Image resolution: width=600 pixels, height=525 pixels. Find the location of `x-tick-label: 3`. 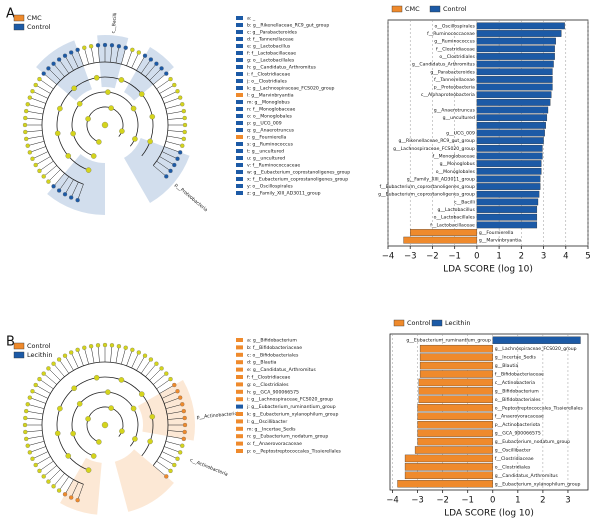

x-tick-label: 3 is located at coordinates (543, 257).